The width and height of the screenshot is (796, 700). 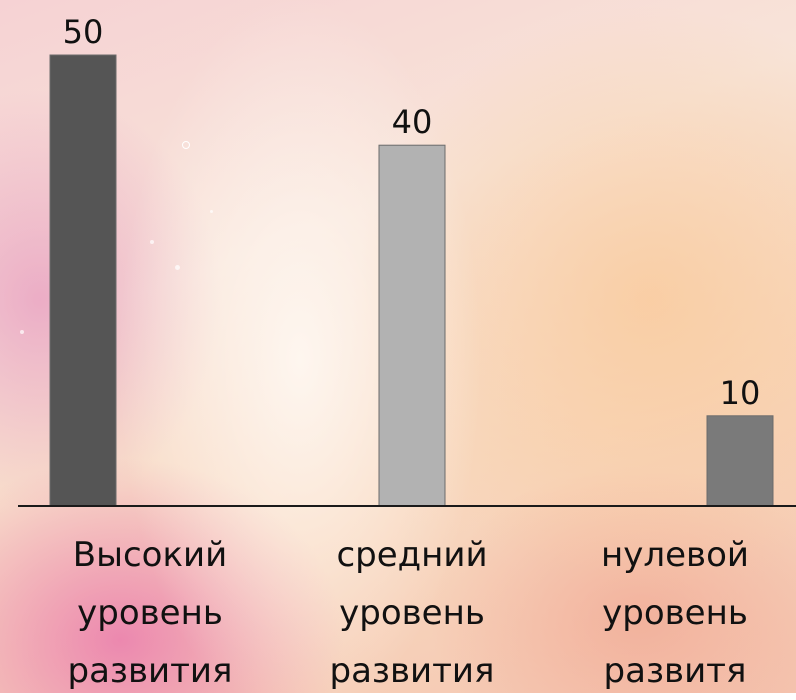 I want to click on category-label: средний уровень развития, so click(x=412, y=613).